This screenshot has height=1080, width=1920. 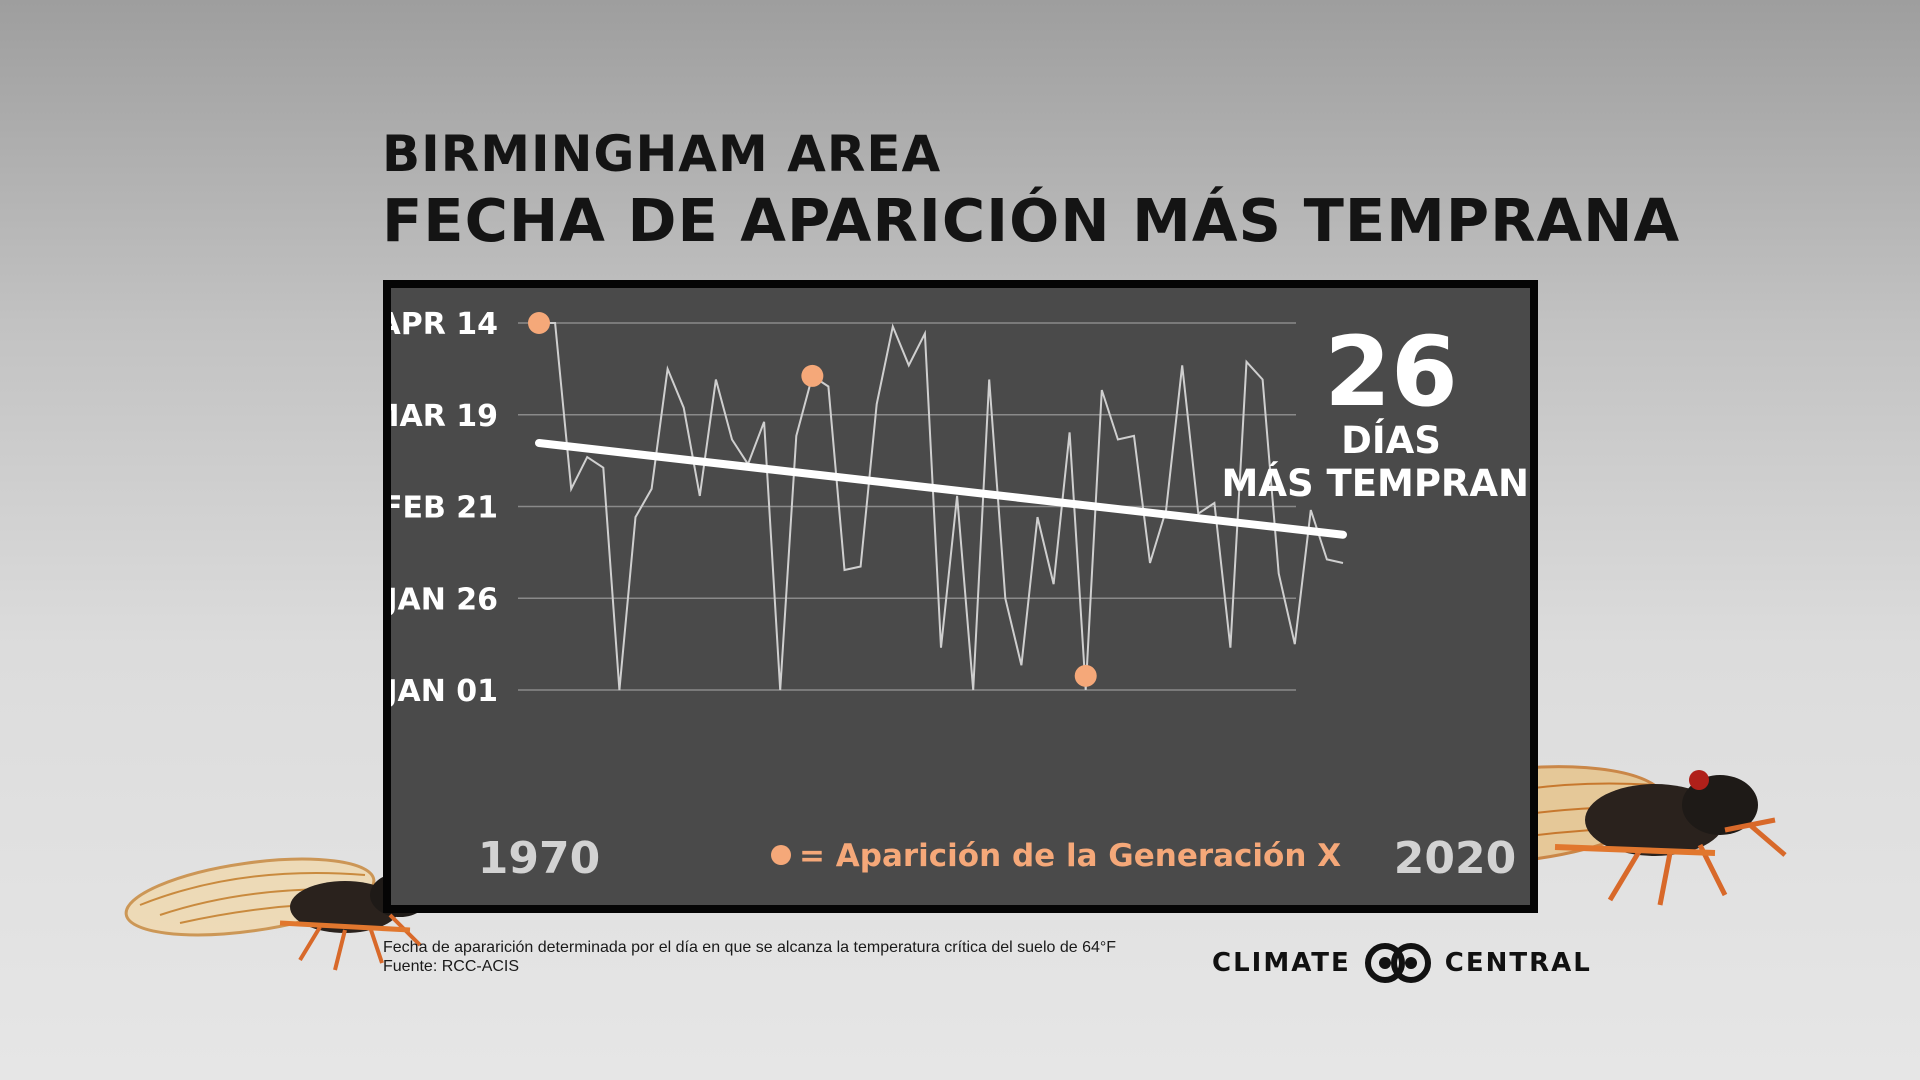 I want to click on gridlines, so click(x=907, y=506).